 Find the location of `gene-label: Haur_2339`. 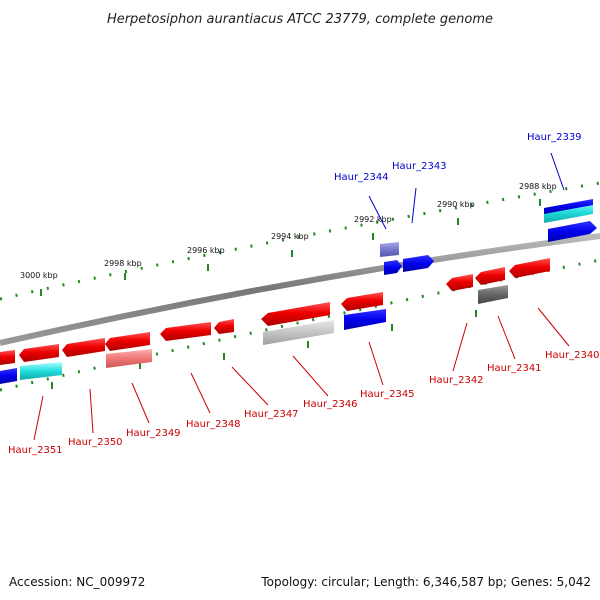

gene-label: Haur_2339 is located at coordinates (554, 137).